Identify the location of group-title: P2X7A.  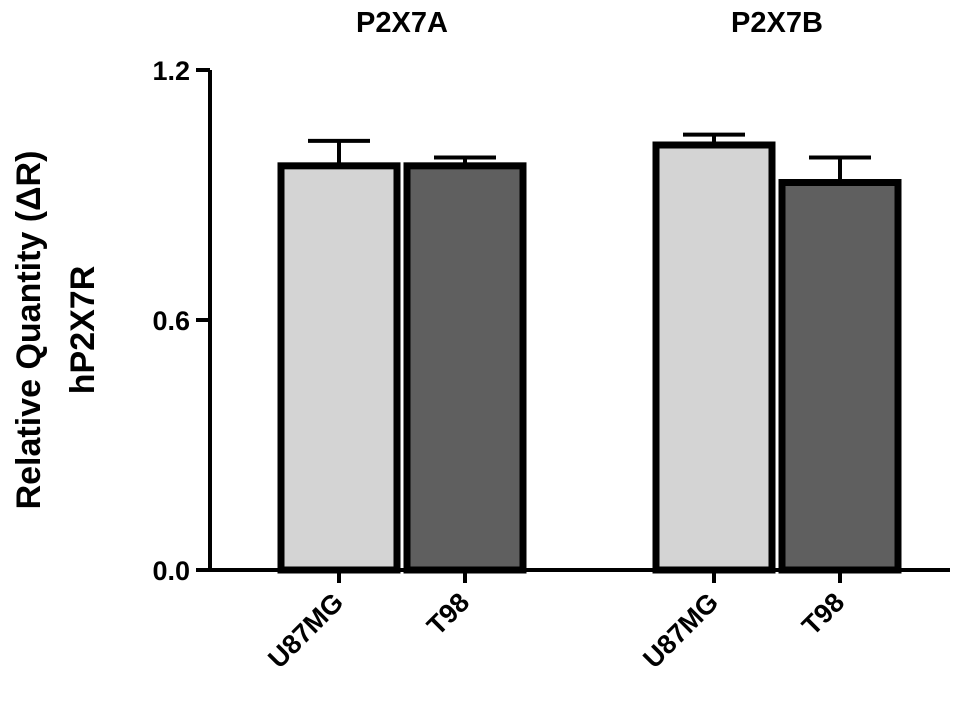
(402, 23).